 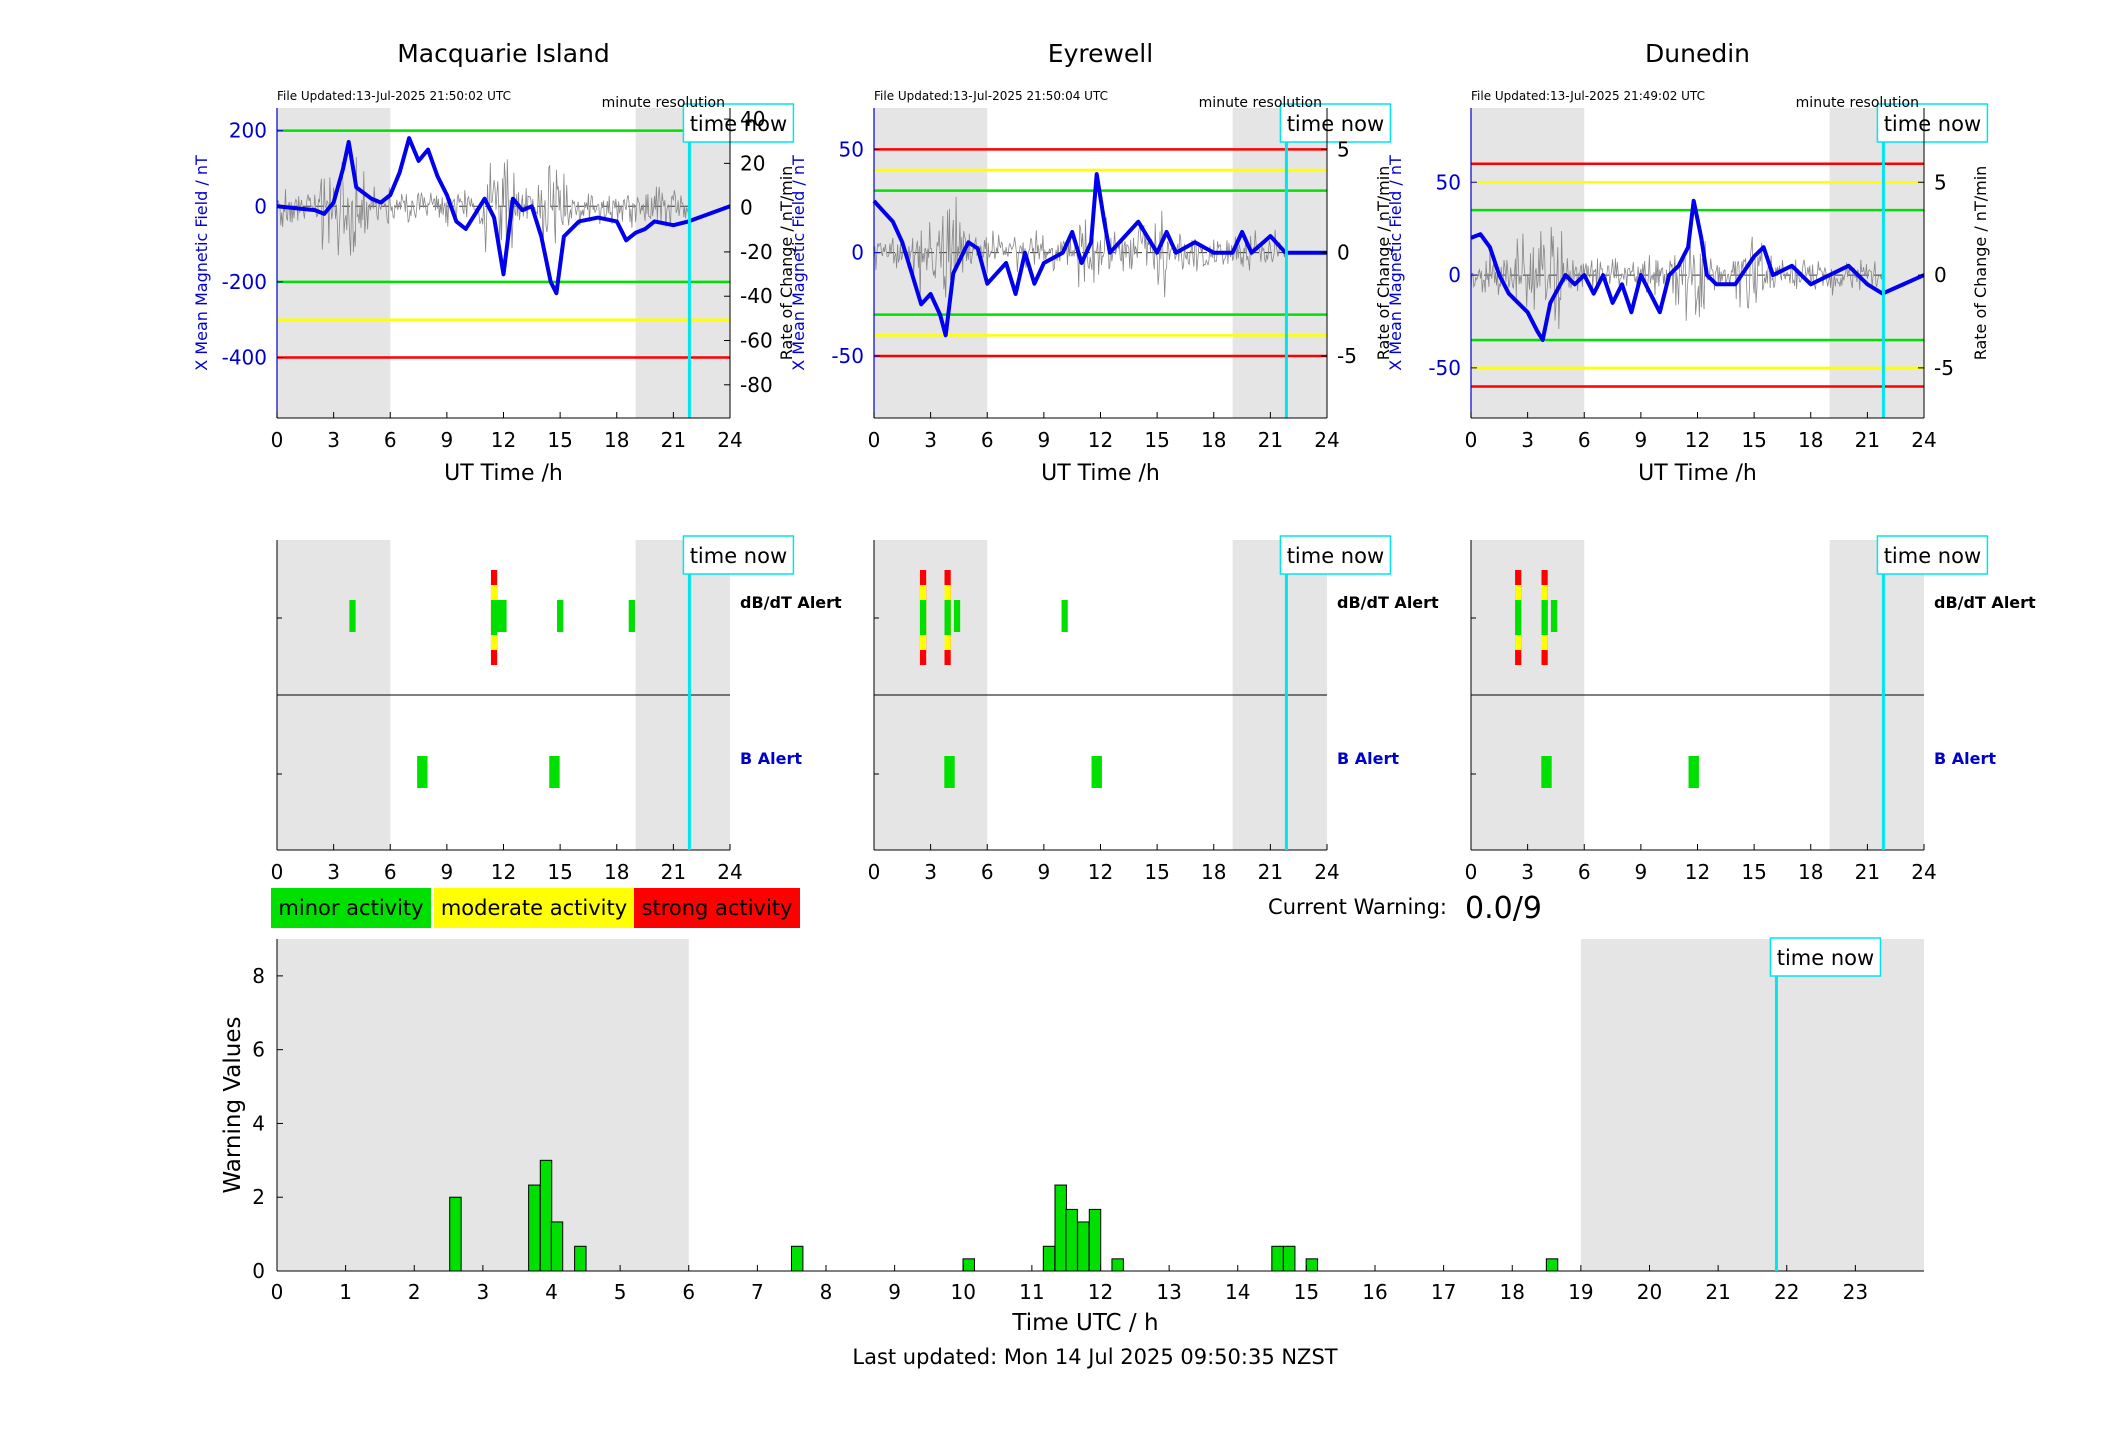 What do you see at coordinates (756, 341) in the screenshot?
I see `right-tick-label: -60` at bounding box center [756, 341].